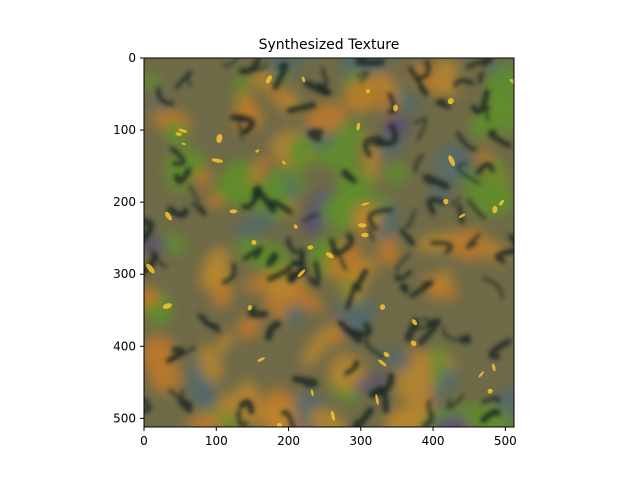 Image resolution: width=640 pixels, height=480 pixels. I want to click on x-tick-label: 100, so click(216, 441).